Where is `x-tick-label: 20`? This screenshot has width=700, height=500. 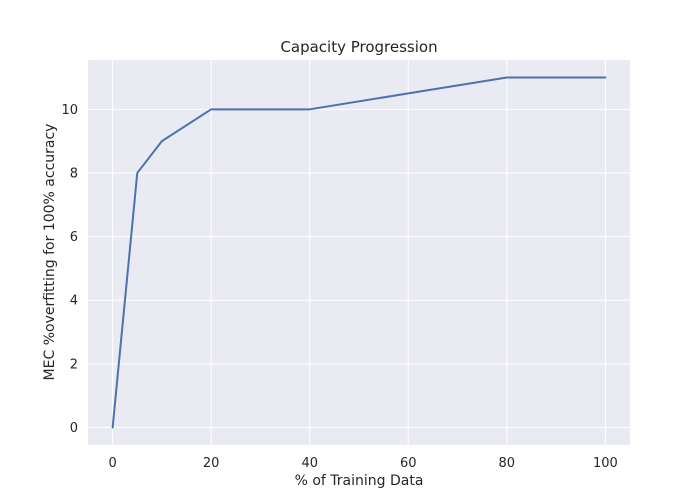
x-tick-label: 20 is located at coordinates (211, 463).